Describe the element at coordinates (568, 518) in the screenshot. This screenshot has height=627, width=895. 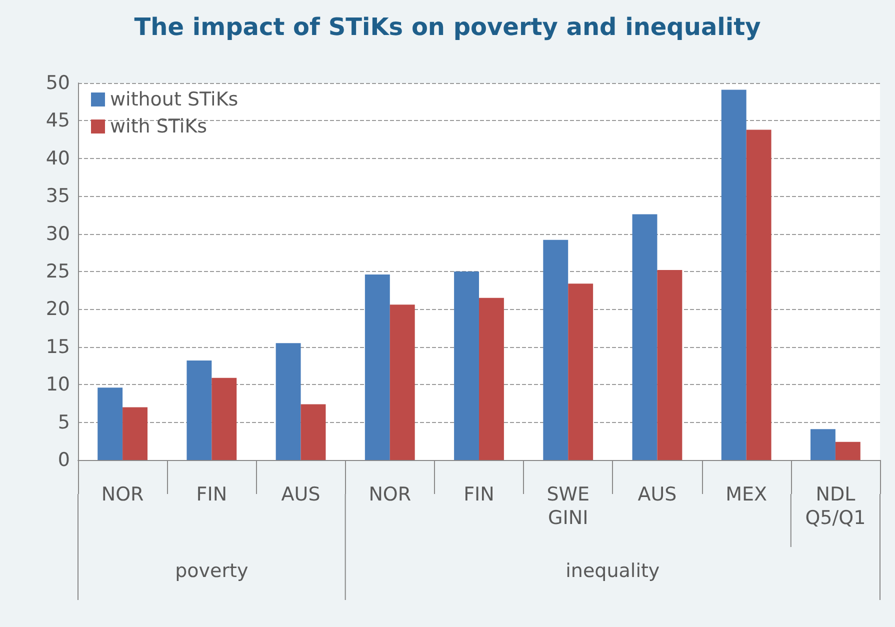
I see `text: GINI` at that location.